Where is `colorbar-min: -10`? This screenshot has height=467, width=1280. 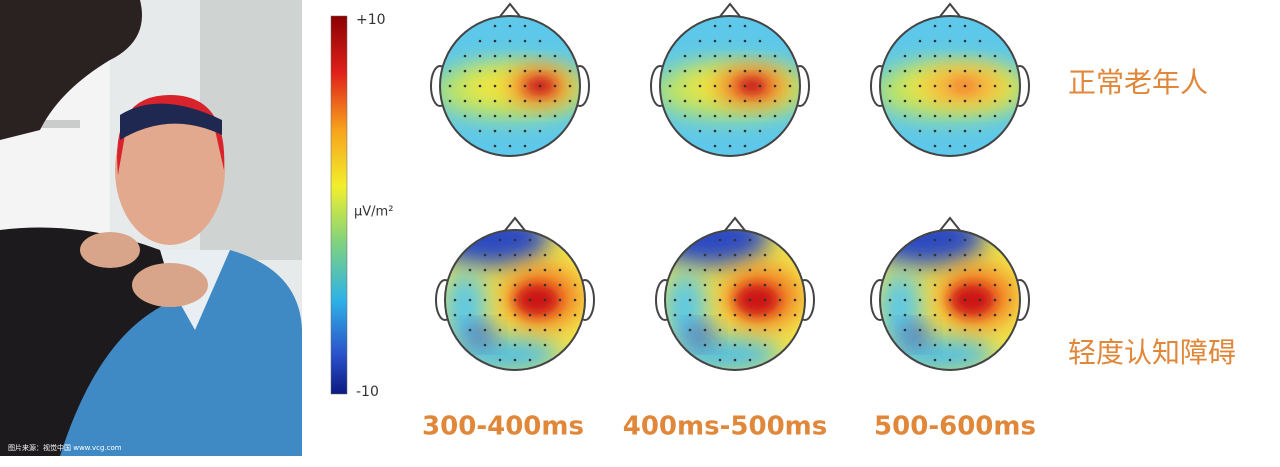 colorbar-min: -10 is located at coordinates (367, 392).